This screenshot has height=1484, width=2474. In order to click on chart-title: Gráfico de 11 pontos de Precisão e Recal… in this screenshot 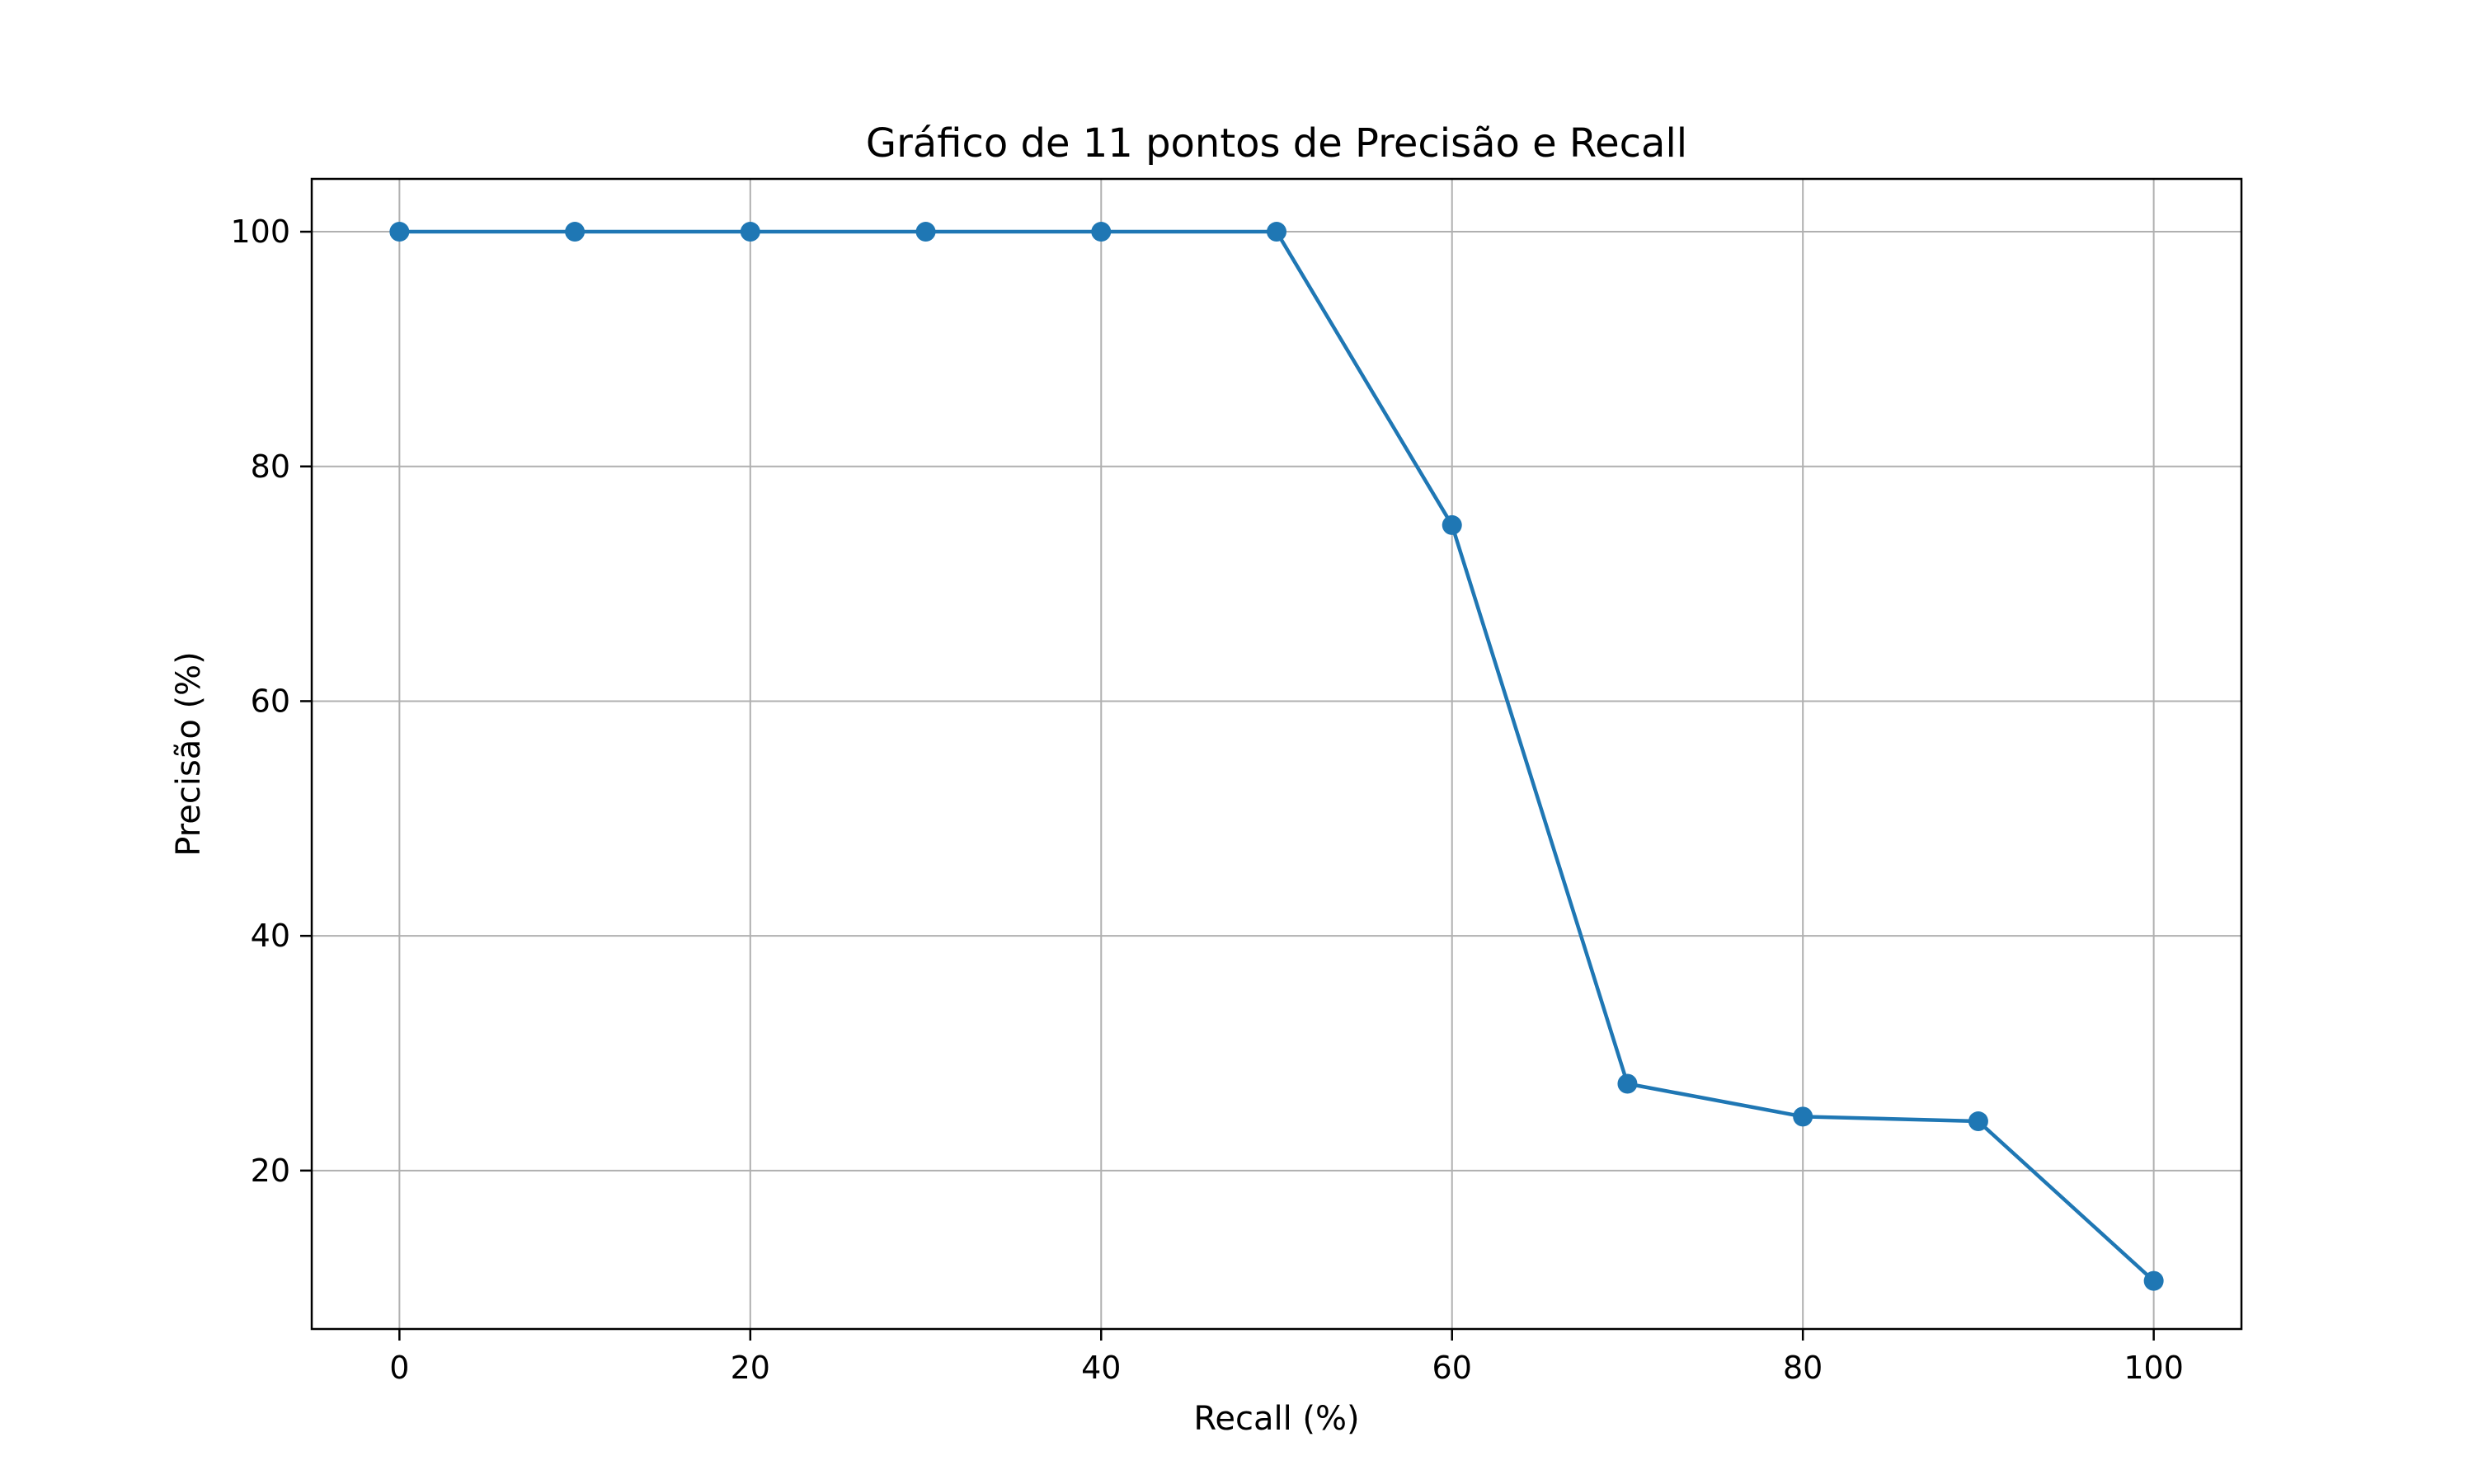, I will do `click(1276, 143)`.